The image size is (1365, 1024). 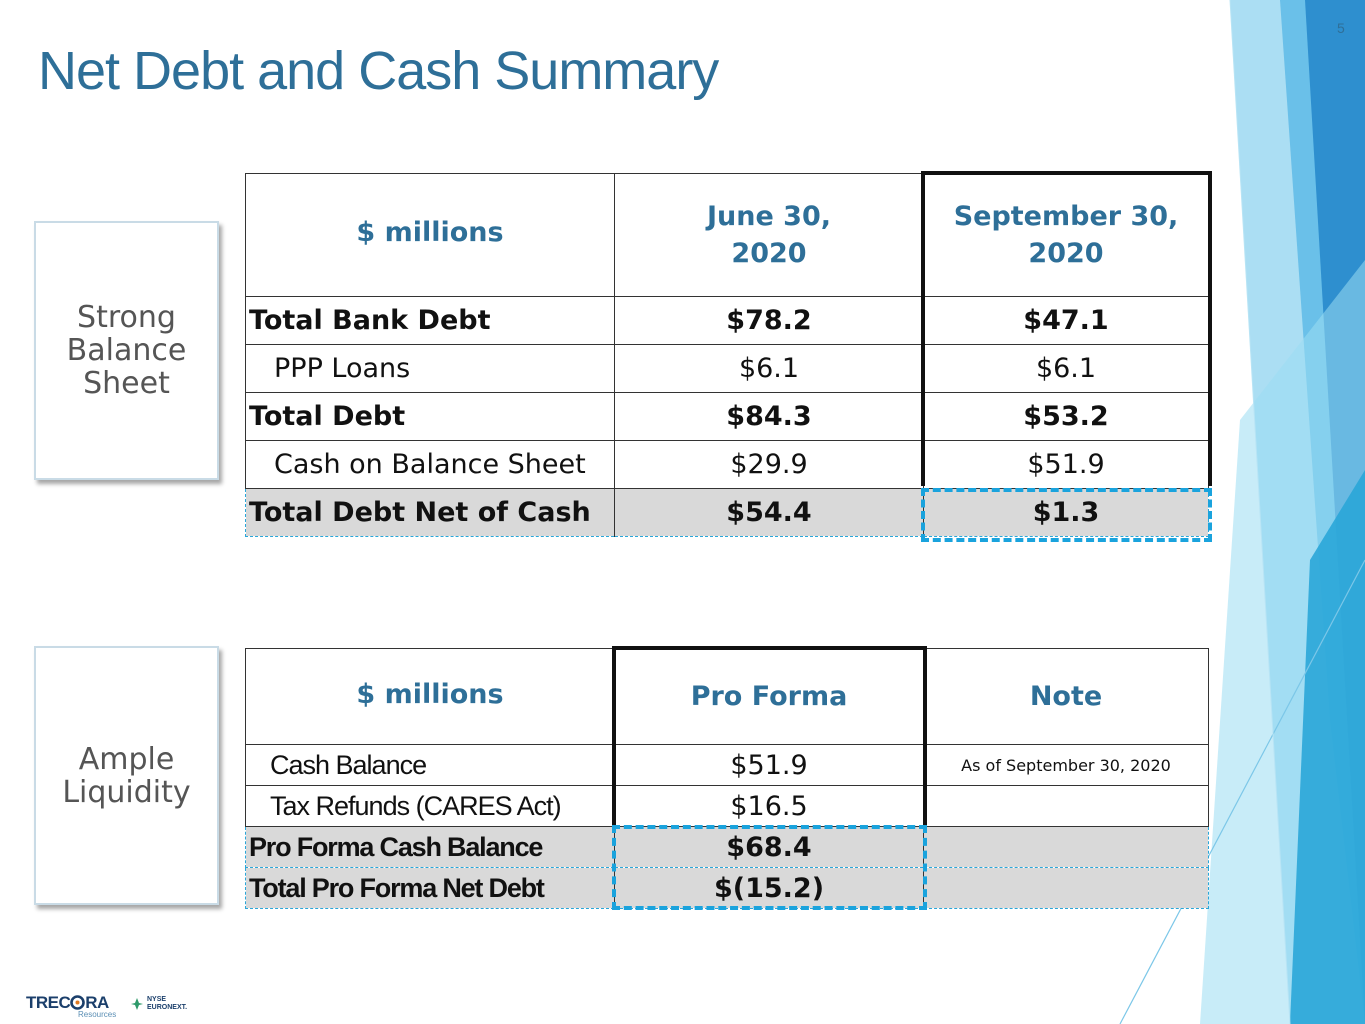 I want to click on row-value-sept: $6.1, so click(x=1066, y=368).